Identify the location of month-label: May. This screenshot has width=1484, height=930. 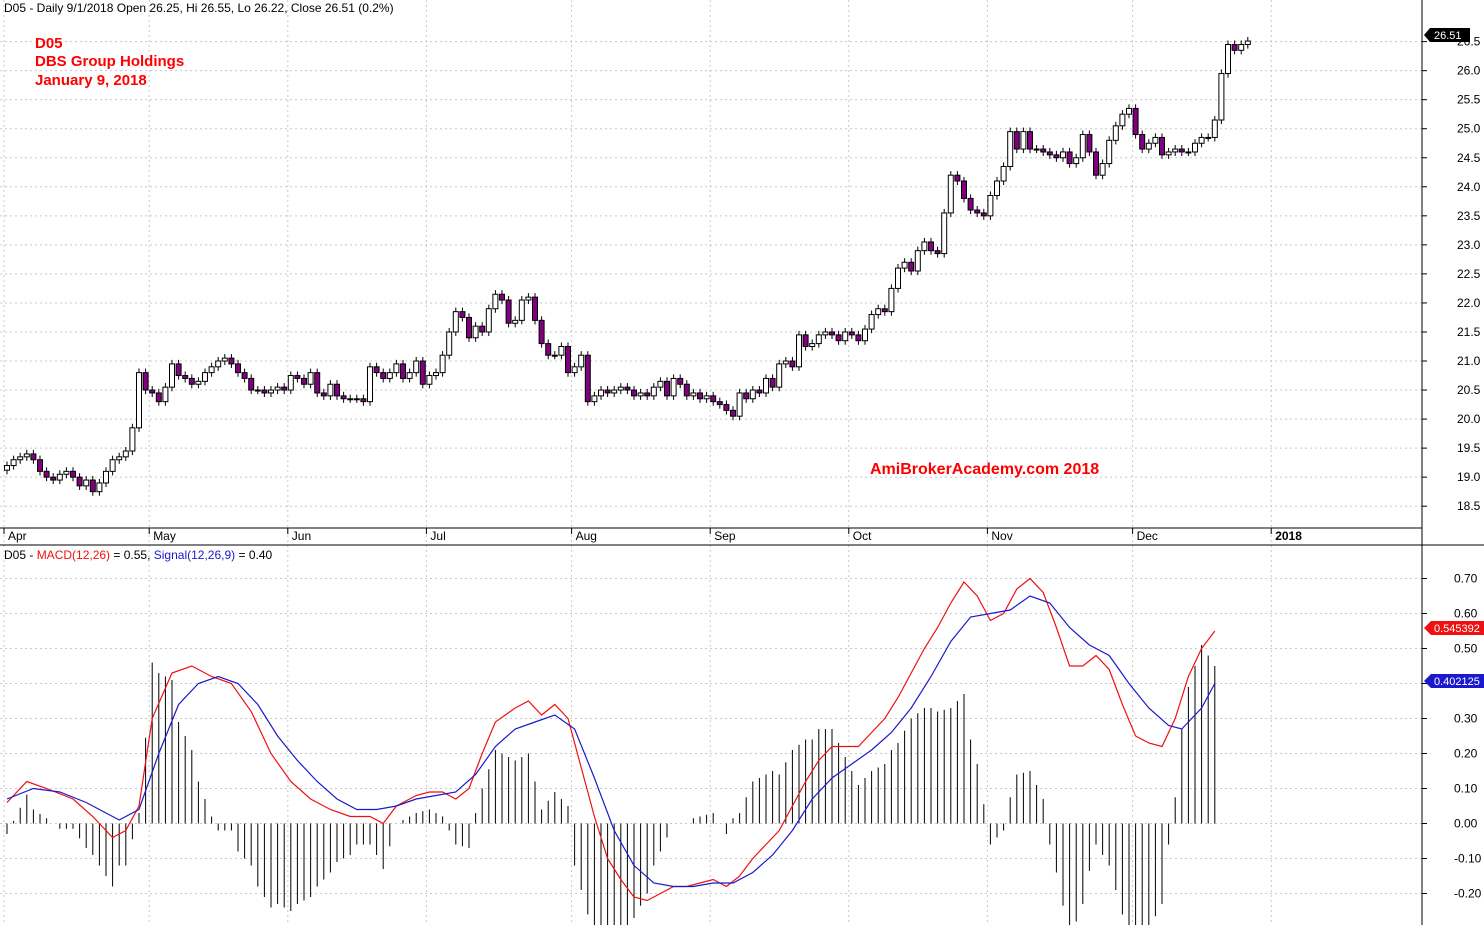
(164, 536).